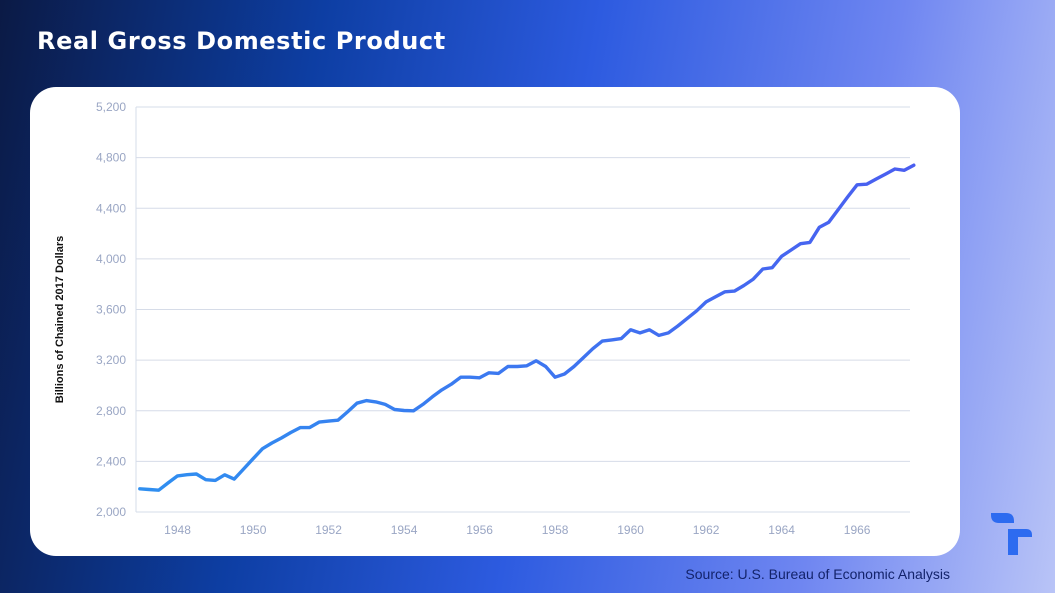  I want to click on brand-logo-icon, so click(1011, 534).